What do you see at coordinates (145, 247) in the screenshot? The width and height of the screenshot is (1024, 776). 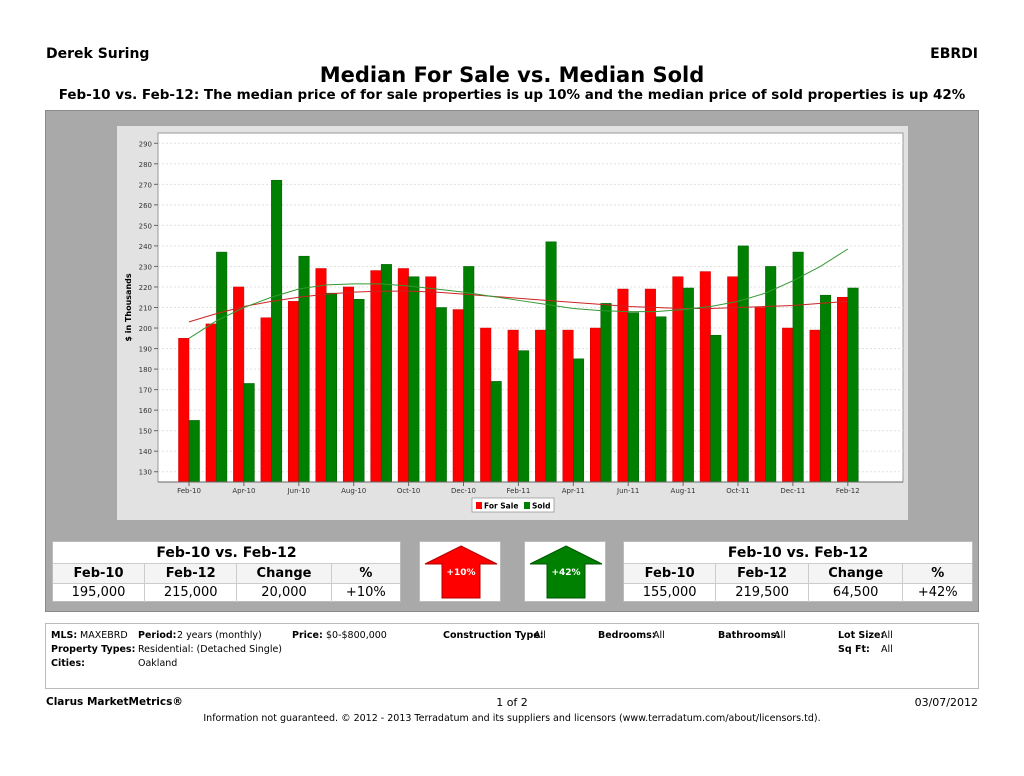 I see `y-tick-label: 240` at bounding box center [145, 247].